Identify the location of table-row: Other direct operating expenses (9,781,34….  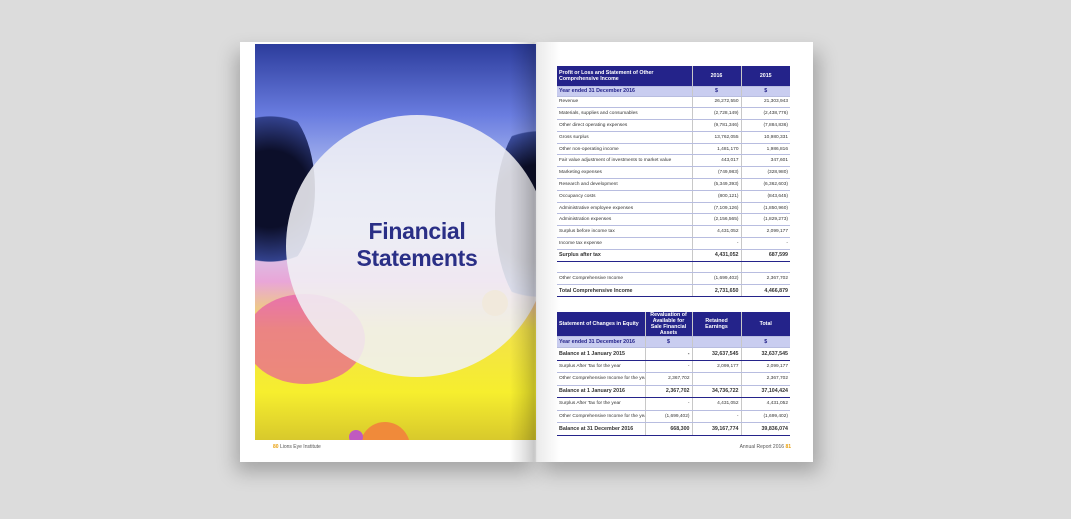
(673, 125).